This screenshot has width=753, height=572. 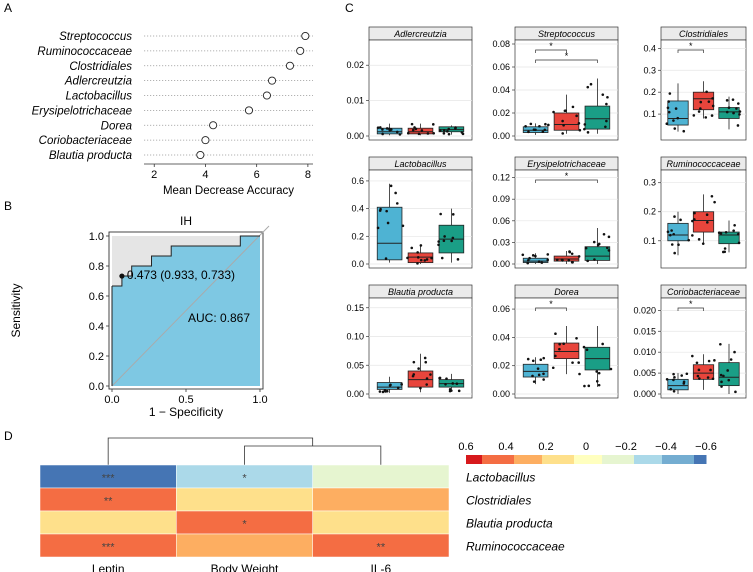 I want to click on y-tick-label: 0.015, so click(x=644, y=331).